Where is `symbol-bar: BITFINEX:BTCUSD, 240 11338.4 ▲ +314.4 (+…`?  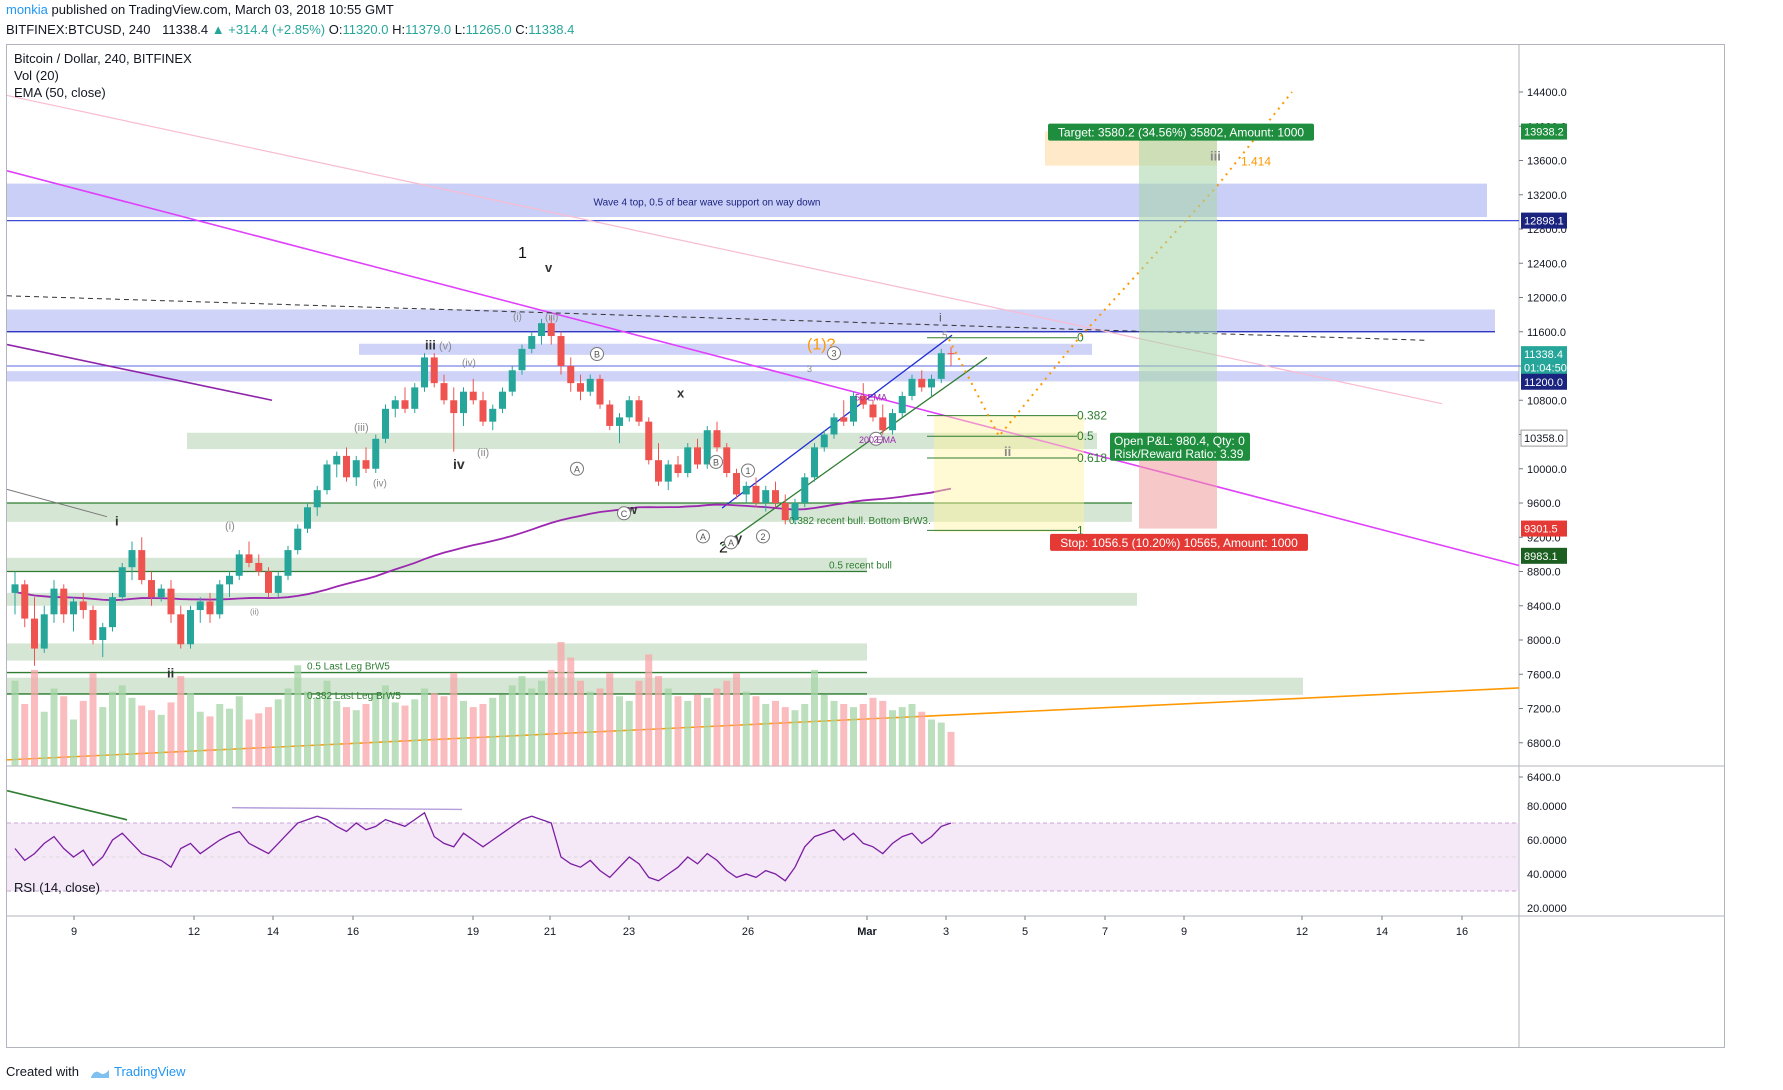 symbol-bar: BITFINEX:BTCUSD, 240 11338.4 ▲ +314.4 (+… is located at coordinates (891, 30).